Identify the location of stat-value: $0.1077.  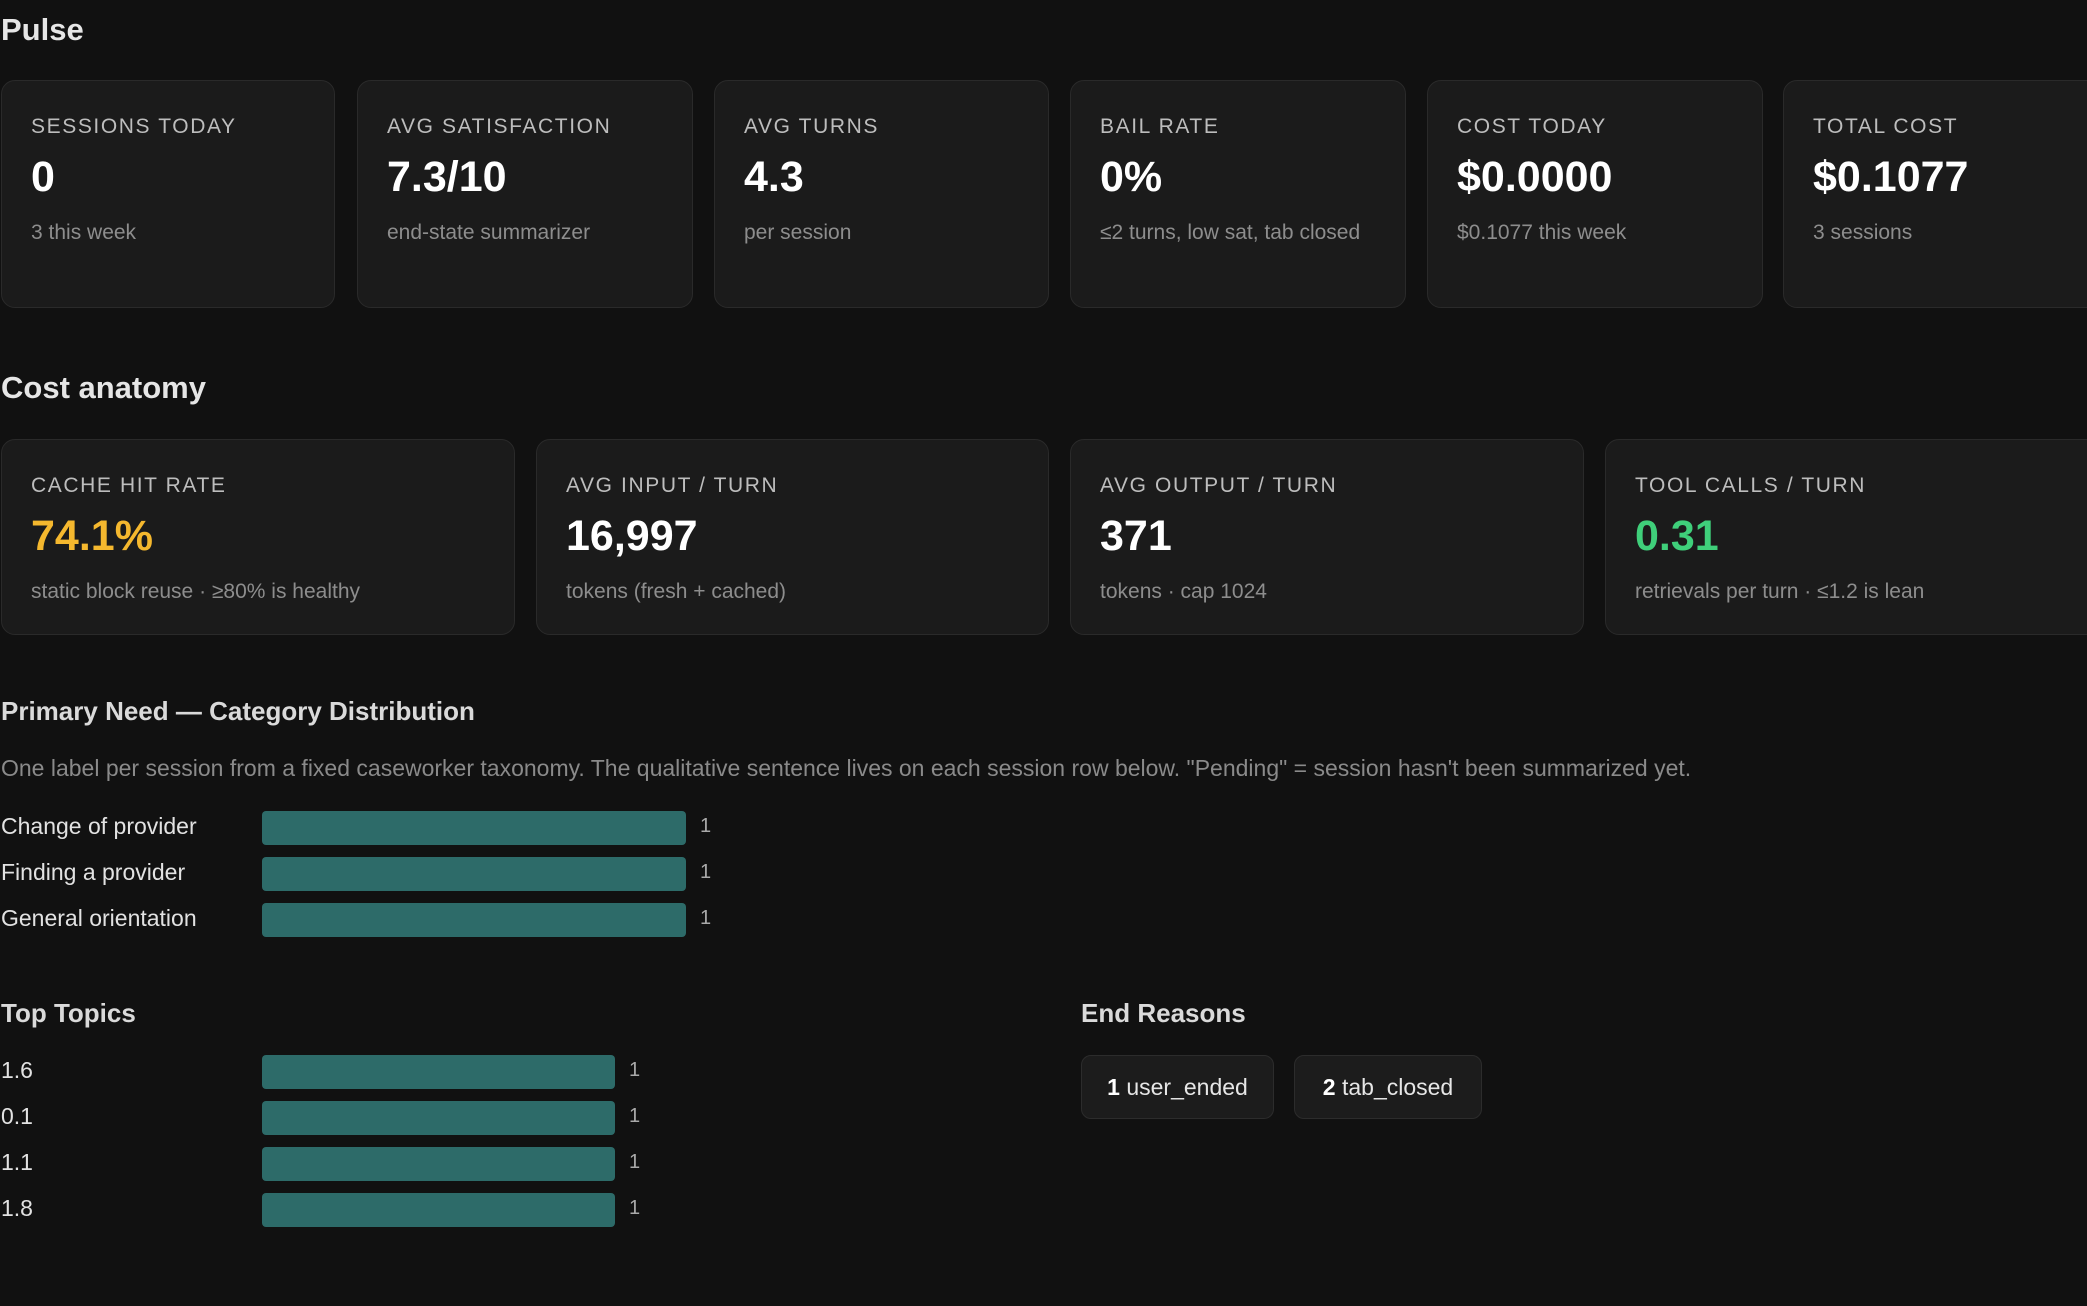
(1891, 177).